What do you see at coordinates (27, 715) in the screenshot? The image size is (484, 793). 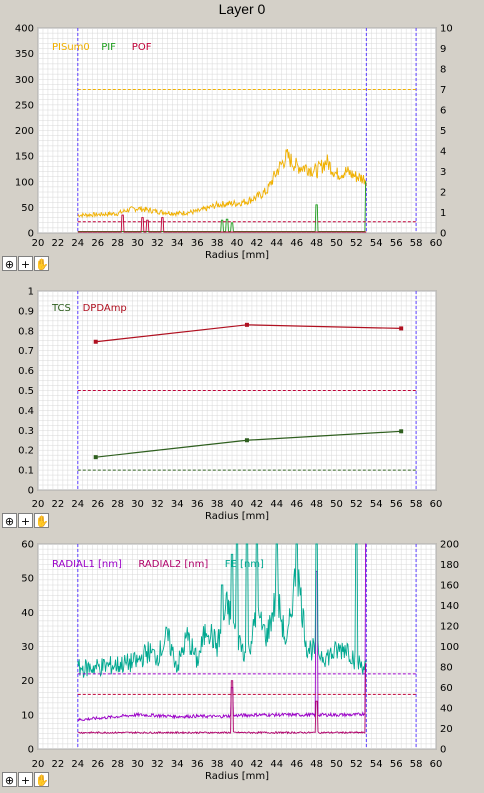 I see `y-tick-label-left: 10` at bounding box center [27, 715].